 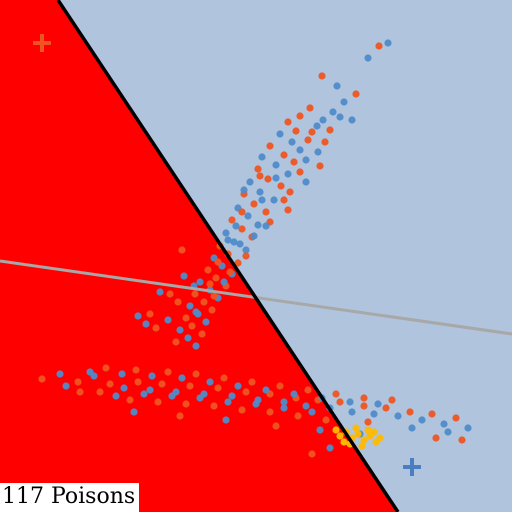 I want to click on orange-centroid-bar-v, so click(x=42, y=43).